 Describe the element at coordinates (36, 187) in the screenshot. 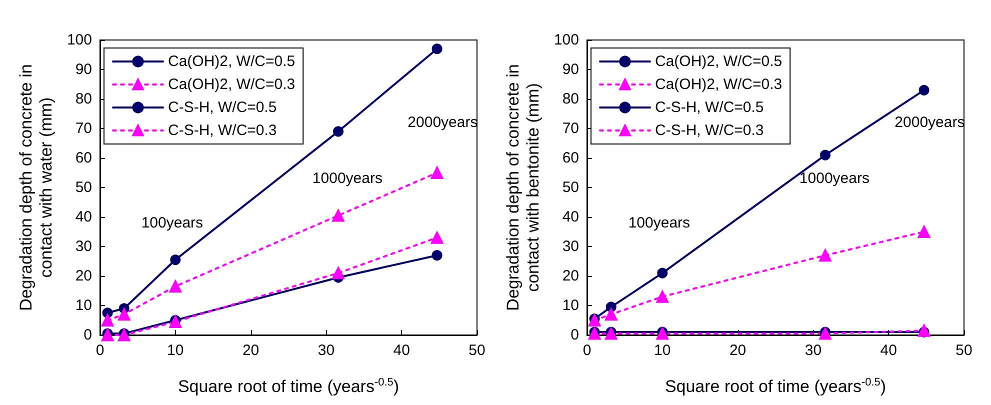

I see `y-axis-title: Degradation depth of concrete in contact with water (mm)` at that location.